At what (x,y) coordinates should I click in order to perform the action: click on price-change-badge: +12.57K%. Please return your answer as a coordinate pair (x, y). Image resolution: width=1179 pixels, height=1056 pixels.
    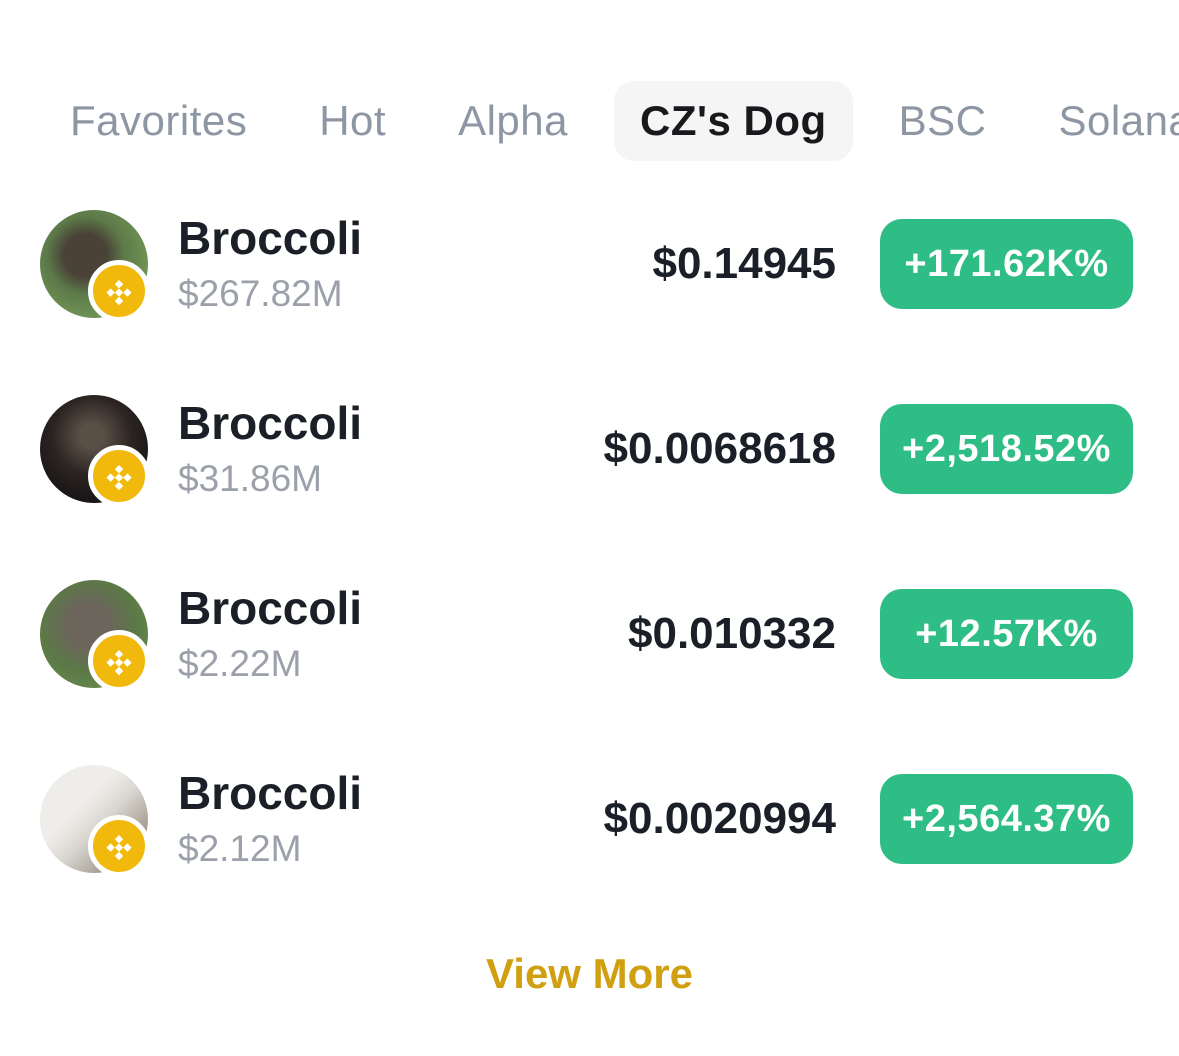
    Looking at the image, I should click on (1006, 634).